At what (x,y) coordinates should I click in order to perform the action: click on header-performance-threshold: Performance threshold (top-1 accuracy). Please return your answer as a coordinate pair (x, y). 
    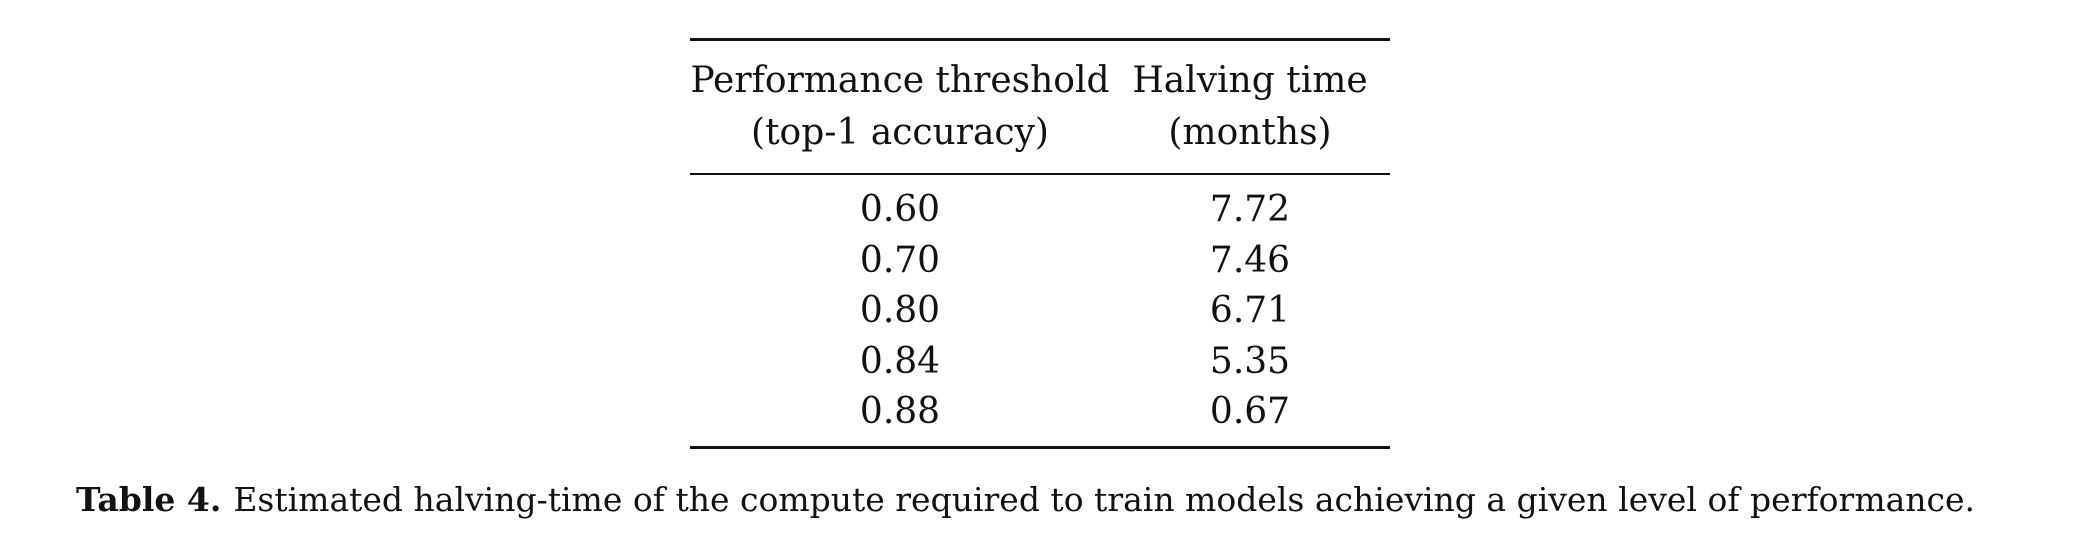
    Looking at the image, I should click on (900, 107).